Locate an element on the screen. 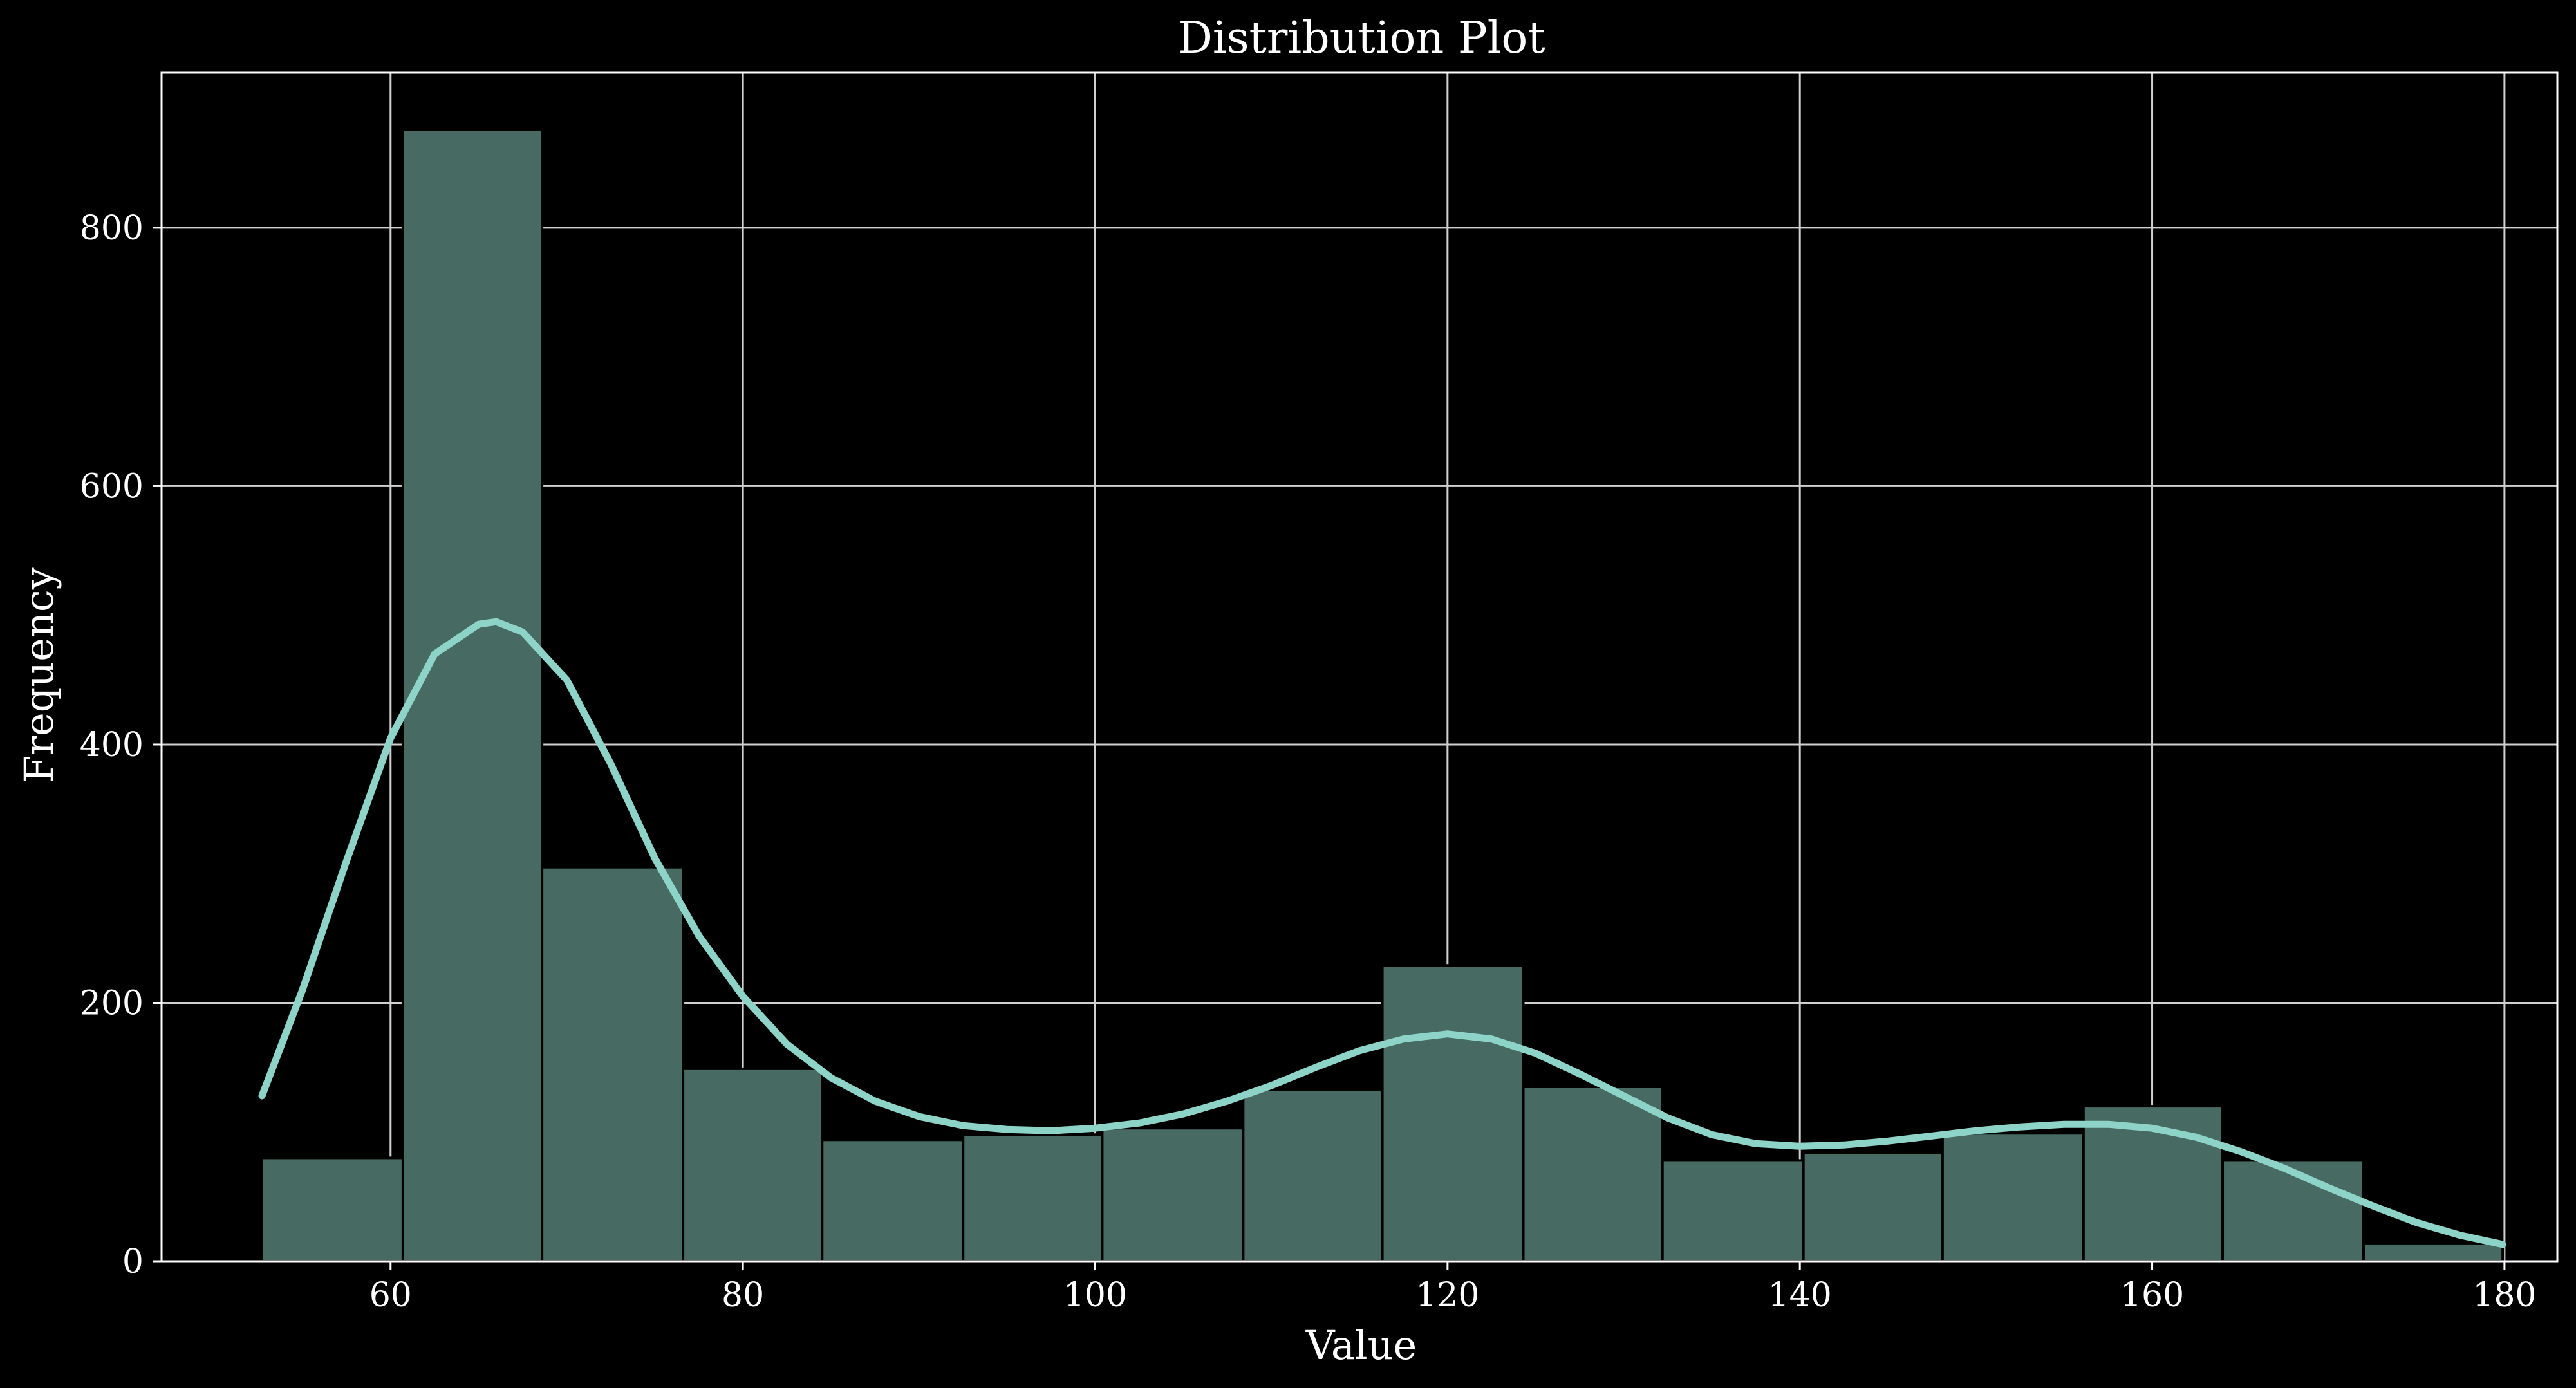 The image size is (2576, 1388). y-tick-label: 0 is located at coordinates (133, 1262).